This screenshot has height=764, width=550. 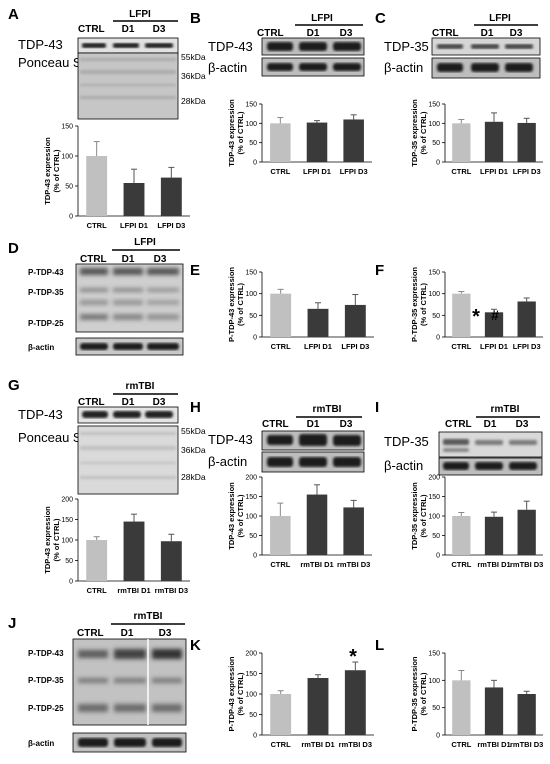 I want to click on panel-label-k: K, so click(x=195, y=645).